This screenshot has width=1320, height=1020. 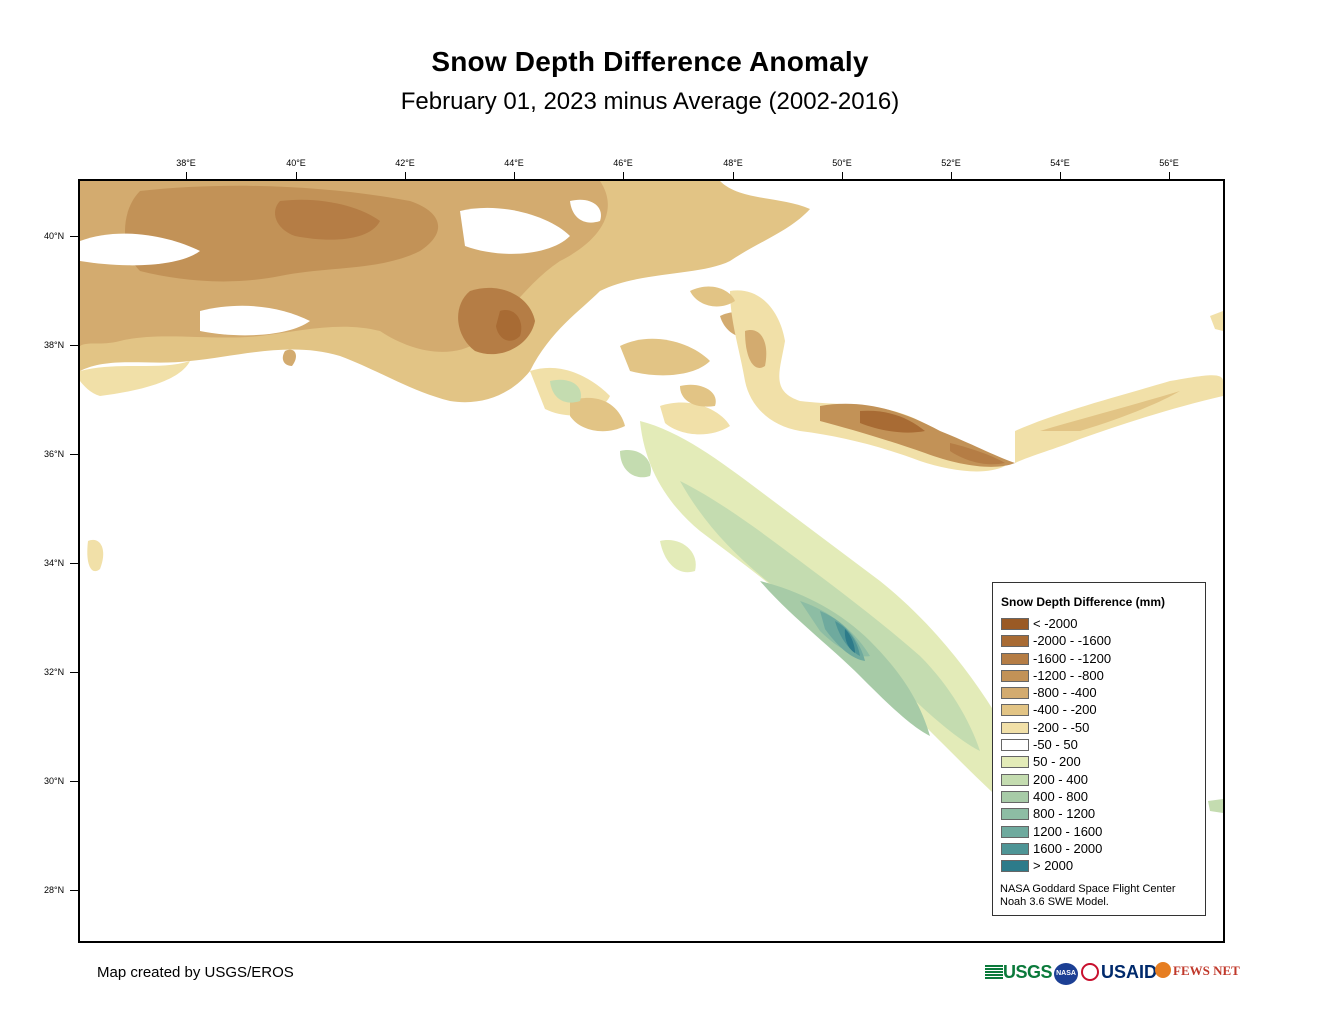 What do you see at coordinates (1060, 779) in the screenshot?
I see `legend-label: 200 - 400` at bounding box center [1060, 779].